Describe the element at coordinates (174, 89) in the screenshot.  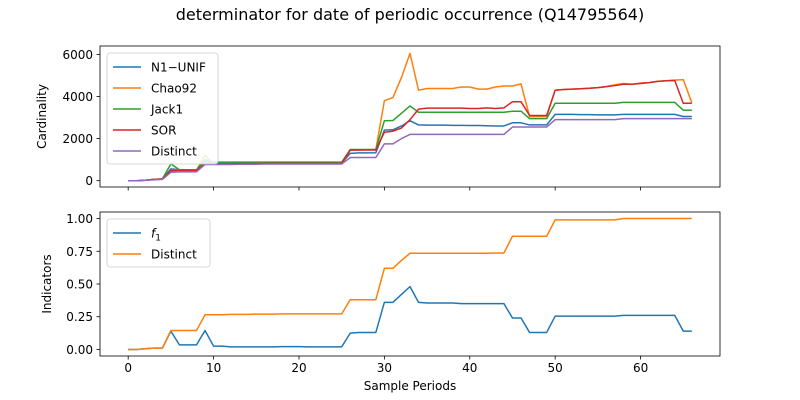
I see `legend-label: Chao92` at that location.